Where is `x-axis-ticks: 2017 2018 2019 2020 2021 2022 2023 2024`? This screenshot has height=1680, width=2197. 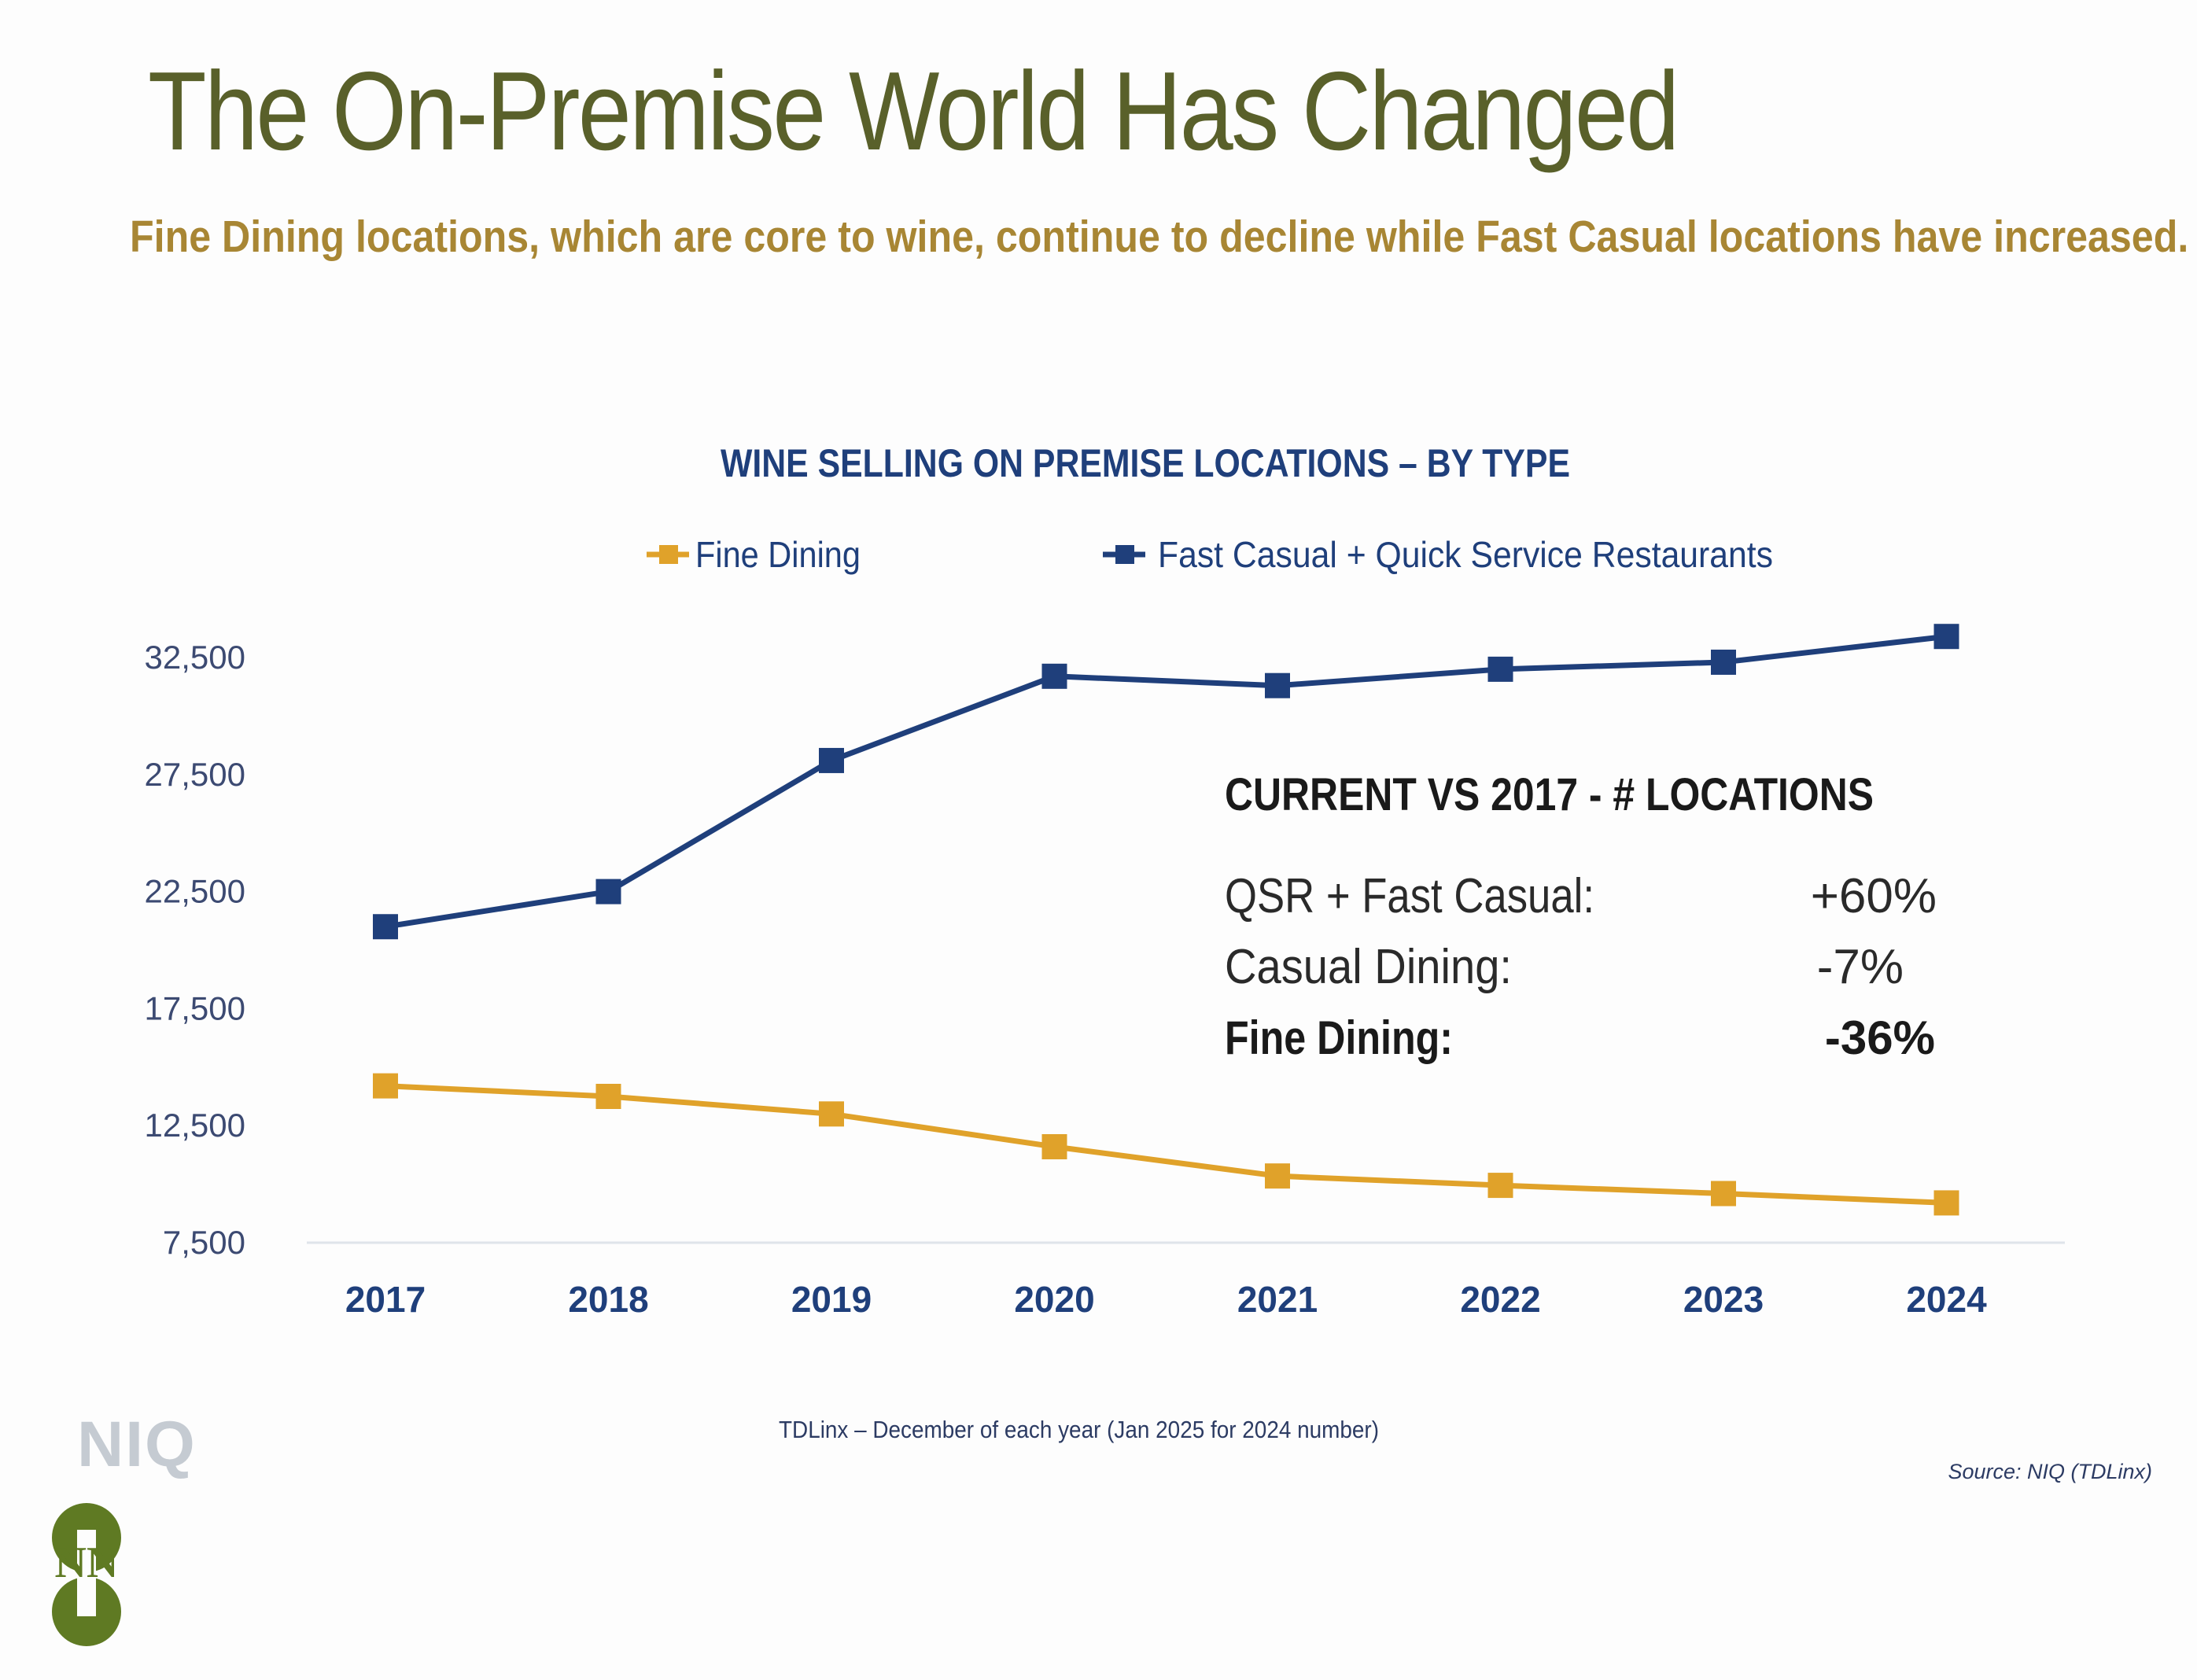 x-axis-ticks: 2017 2018 2019 2020 2021 2022 2023 2024 is located at coordinates (1166, 1299).